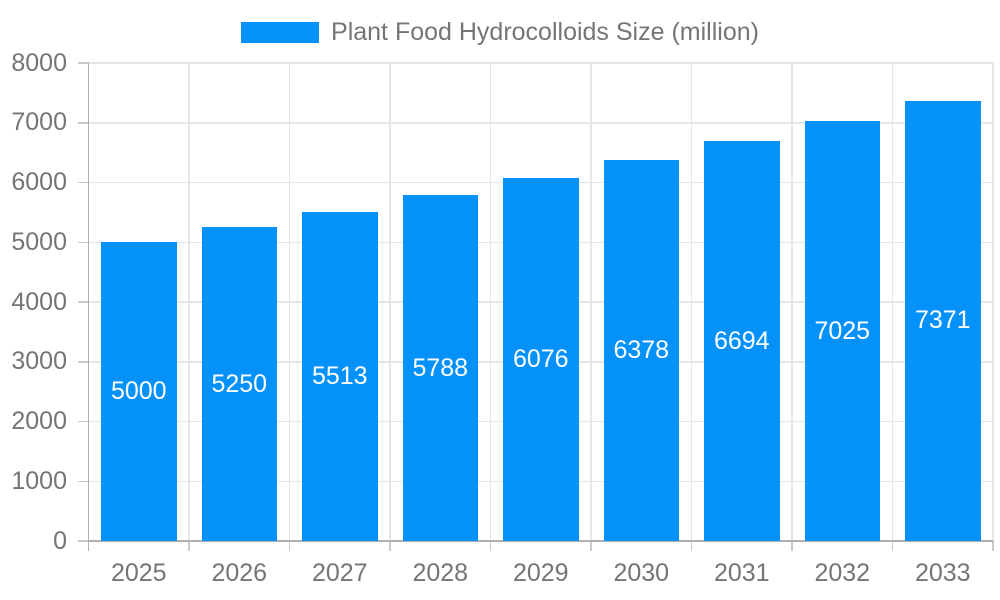 This screenshot has height=600, width=1000. I want to click on bar-value-label: 6076, so click(540, 358).